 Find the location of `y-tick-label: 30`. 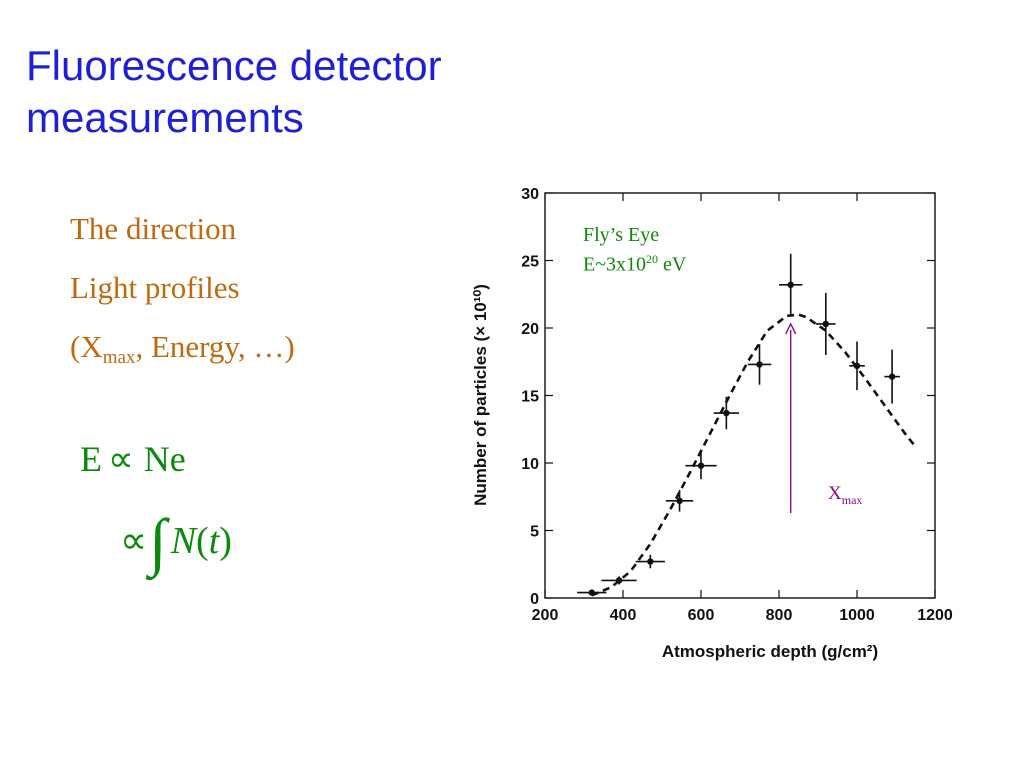

y-tick-label: 30 is located at coordinates (530, 194).